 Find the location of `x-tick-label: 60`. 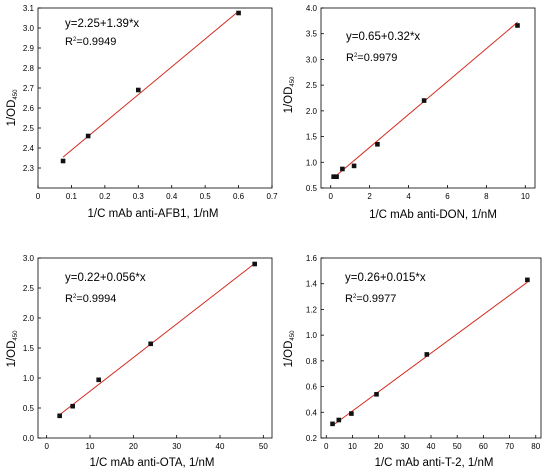

x-tick-label: 60 is located at coordinates (483, 446).